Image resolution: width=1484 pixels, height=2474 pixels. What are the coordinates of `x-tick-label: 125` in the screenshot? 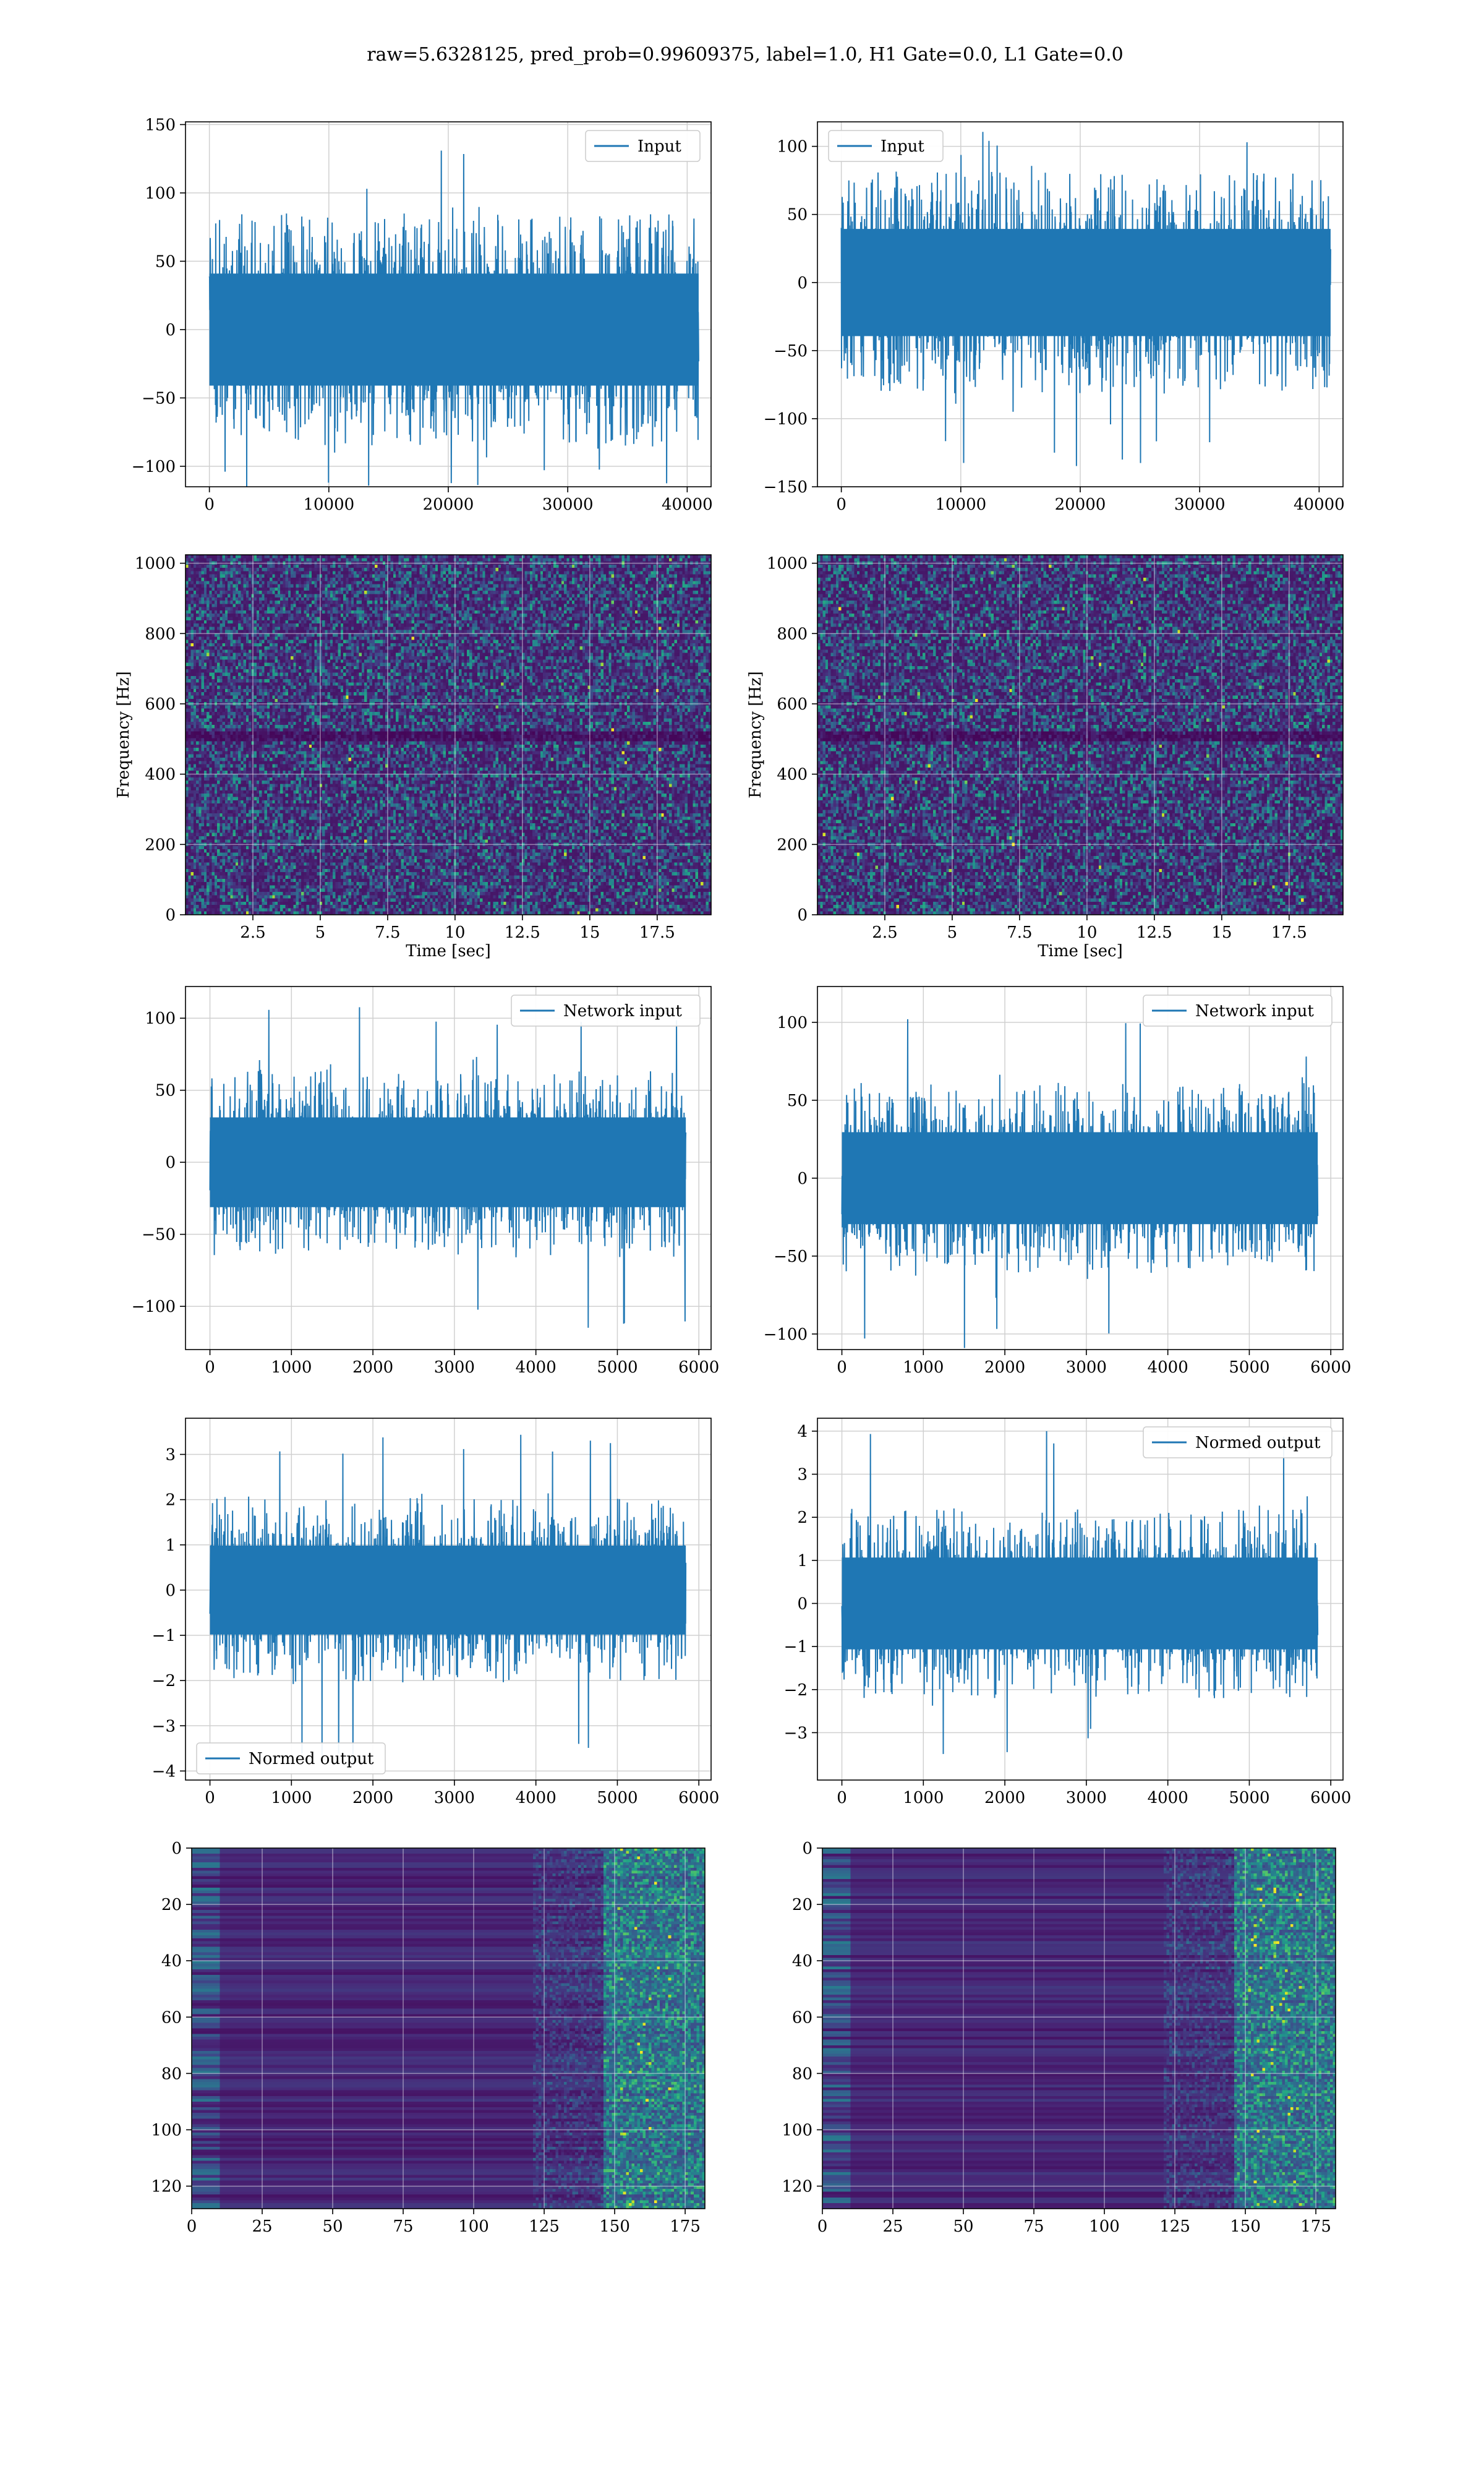 It's located at (544, 2226).